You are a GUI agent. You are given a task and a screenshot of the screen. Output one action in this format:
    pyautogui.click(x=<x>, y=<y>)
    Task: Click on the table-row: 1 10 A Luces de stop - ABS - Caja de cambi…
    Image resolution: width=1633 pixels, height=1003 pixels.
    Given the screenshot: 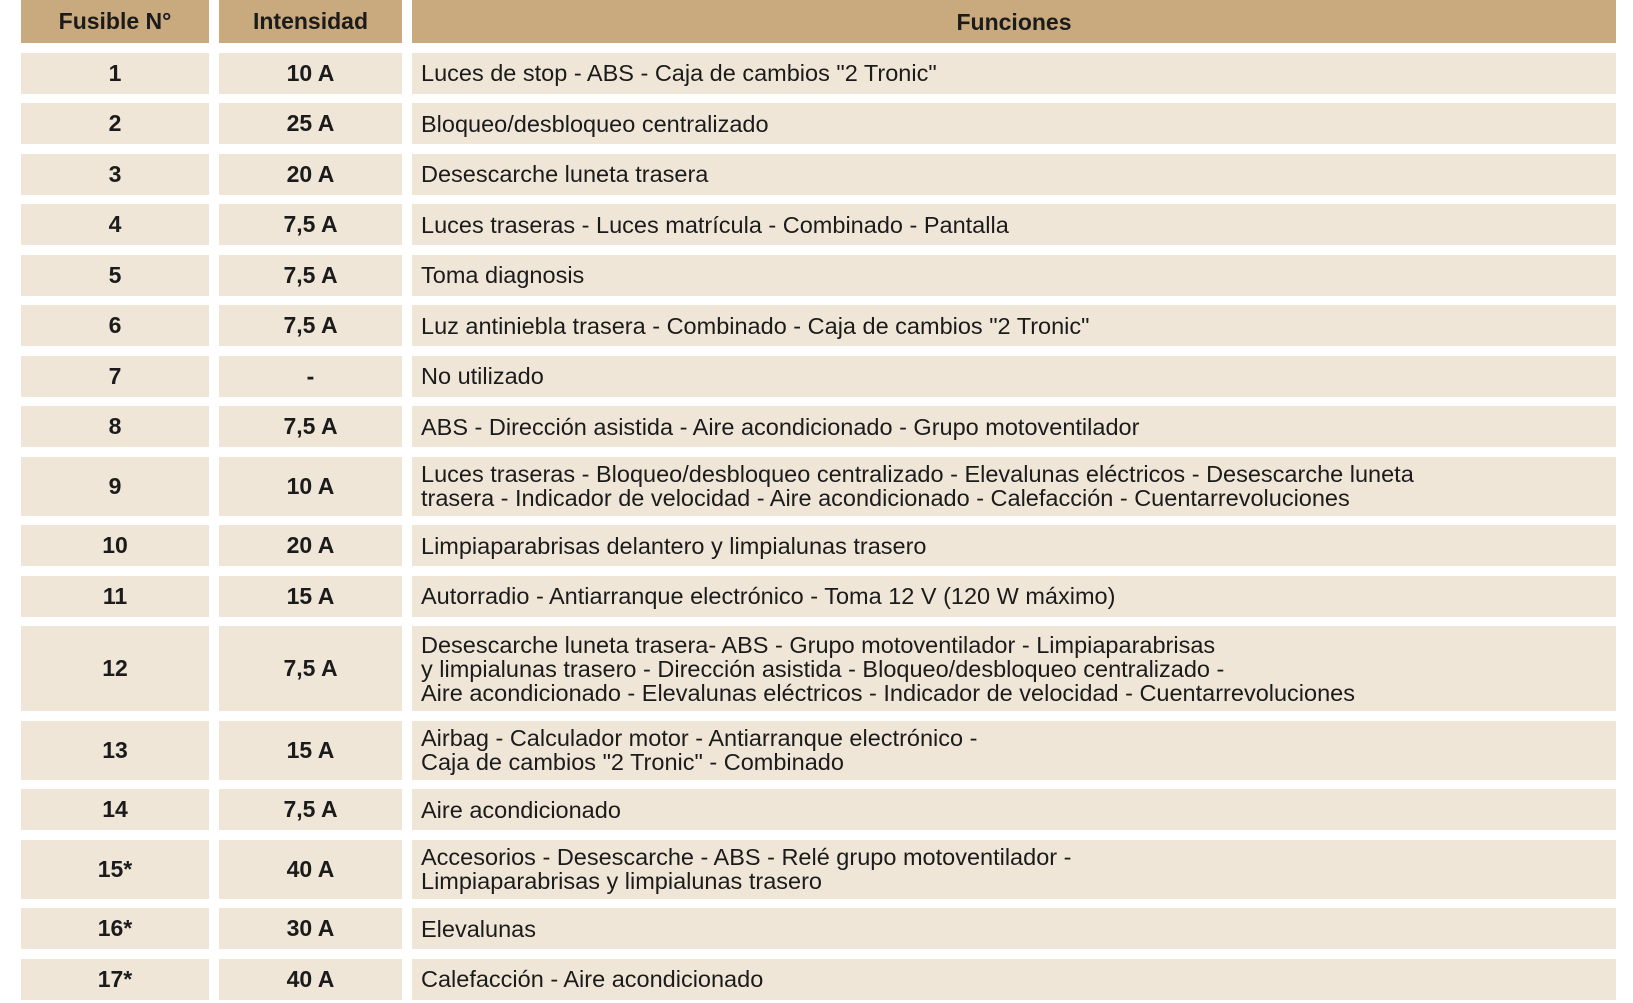 What is the action you would take?
    pyautogui.click(x=818, y=73)
    